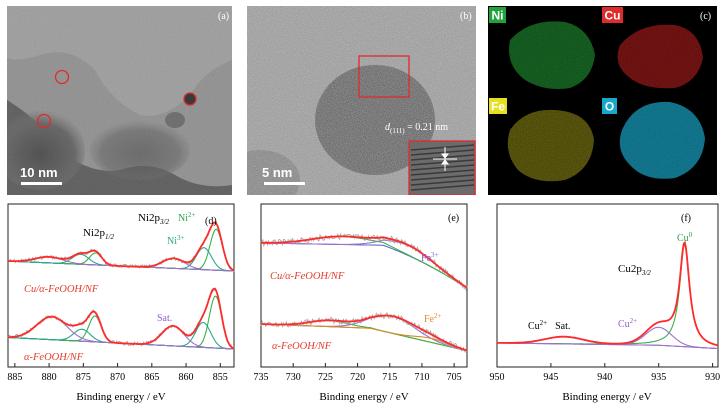 Image resolution: width=726 pixels, height=411 pixels. What do you see at coordinates (120, 397) in the screenshot?
I see `chart-d-xlabel: Binding energy / eV` at bounding box center [120, 397].